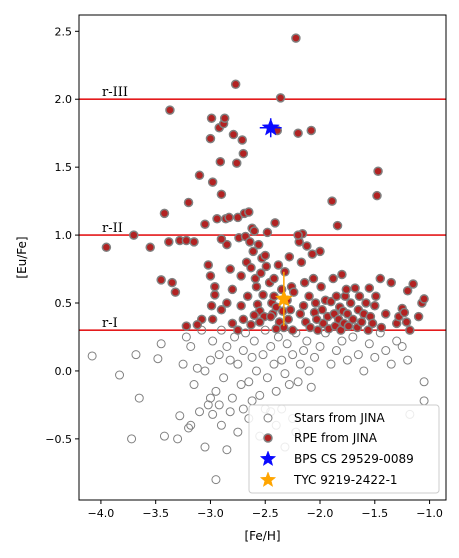 Image resolution: width=459 pixels, height=558 pixels. What do you see at coordinates (345, 480) in the screenshot?
I see `legend-label: TYC 9219-2422-1` at bounding box center [345, 480].